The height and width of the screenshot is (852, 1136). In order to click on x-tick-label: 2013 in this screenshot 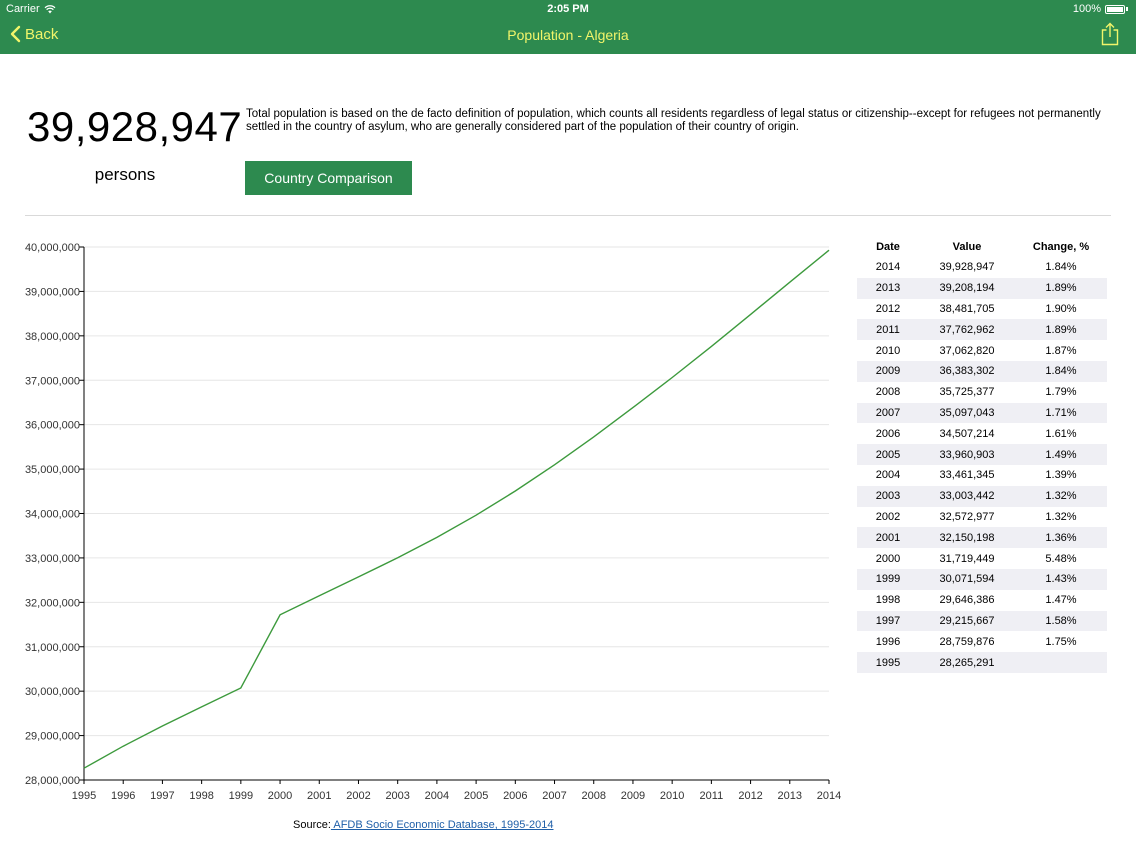, I will do `click(790, 796)`.